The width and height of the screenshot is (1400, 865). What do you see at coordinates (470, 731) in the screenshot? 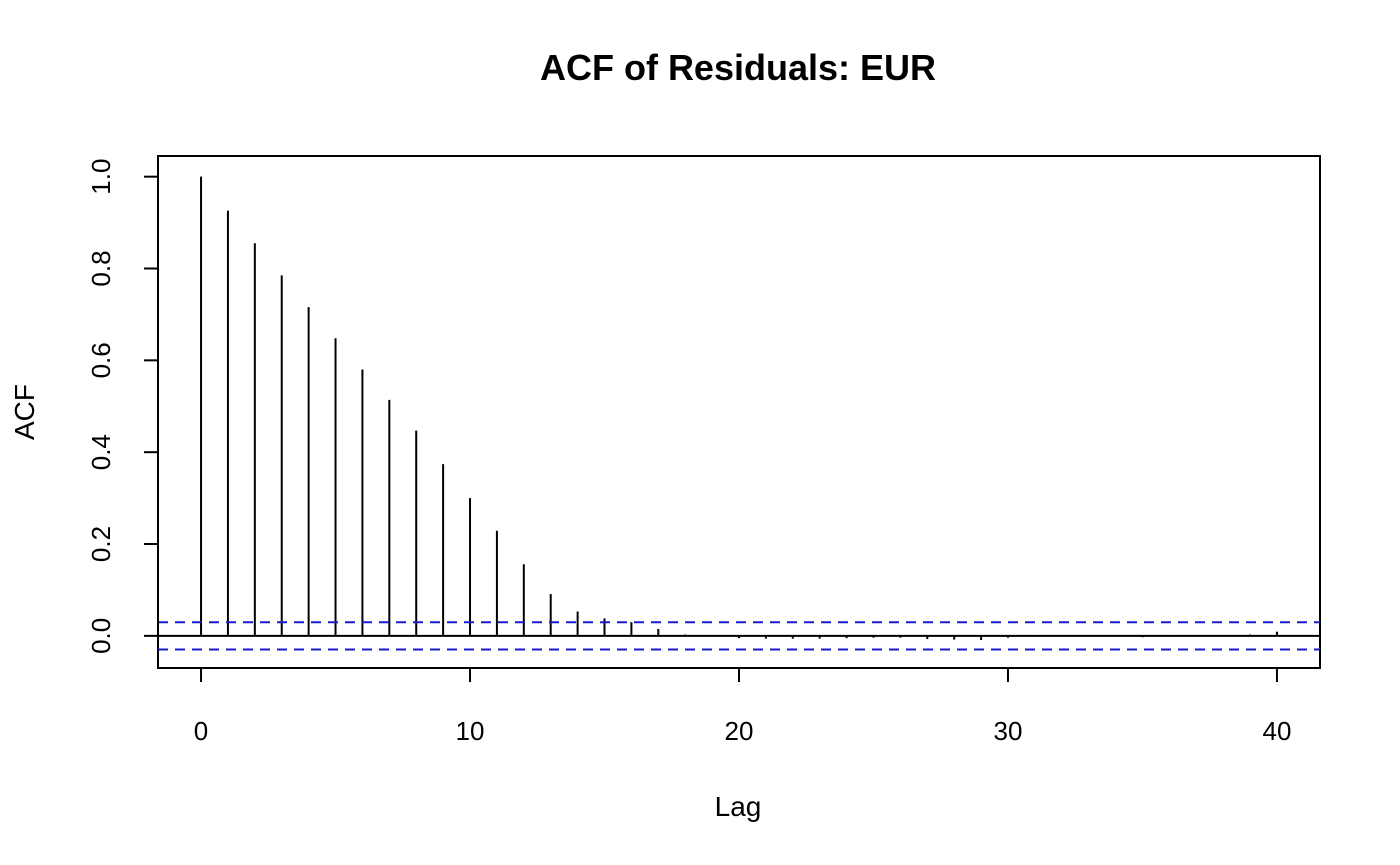
I see `x-tick-label-10: 10` at bounding box center [470, 731].